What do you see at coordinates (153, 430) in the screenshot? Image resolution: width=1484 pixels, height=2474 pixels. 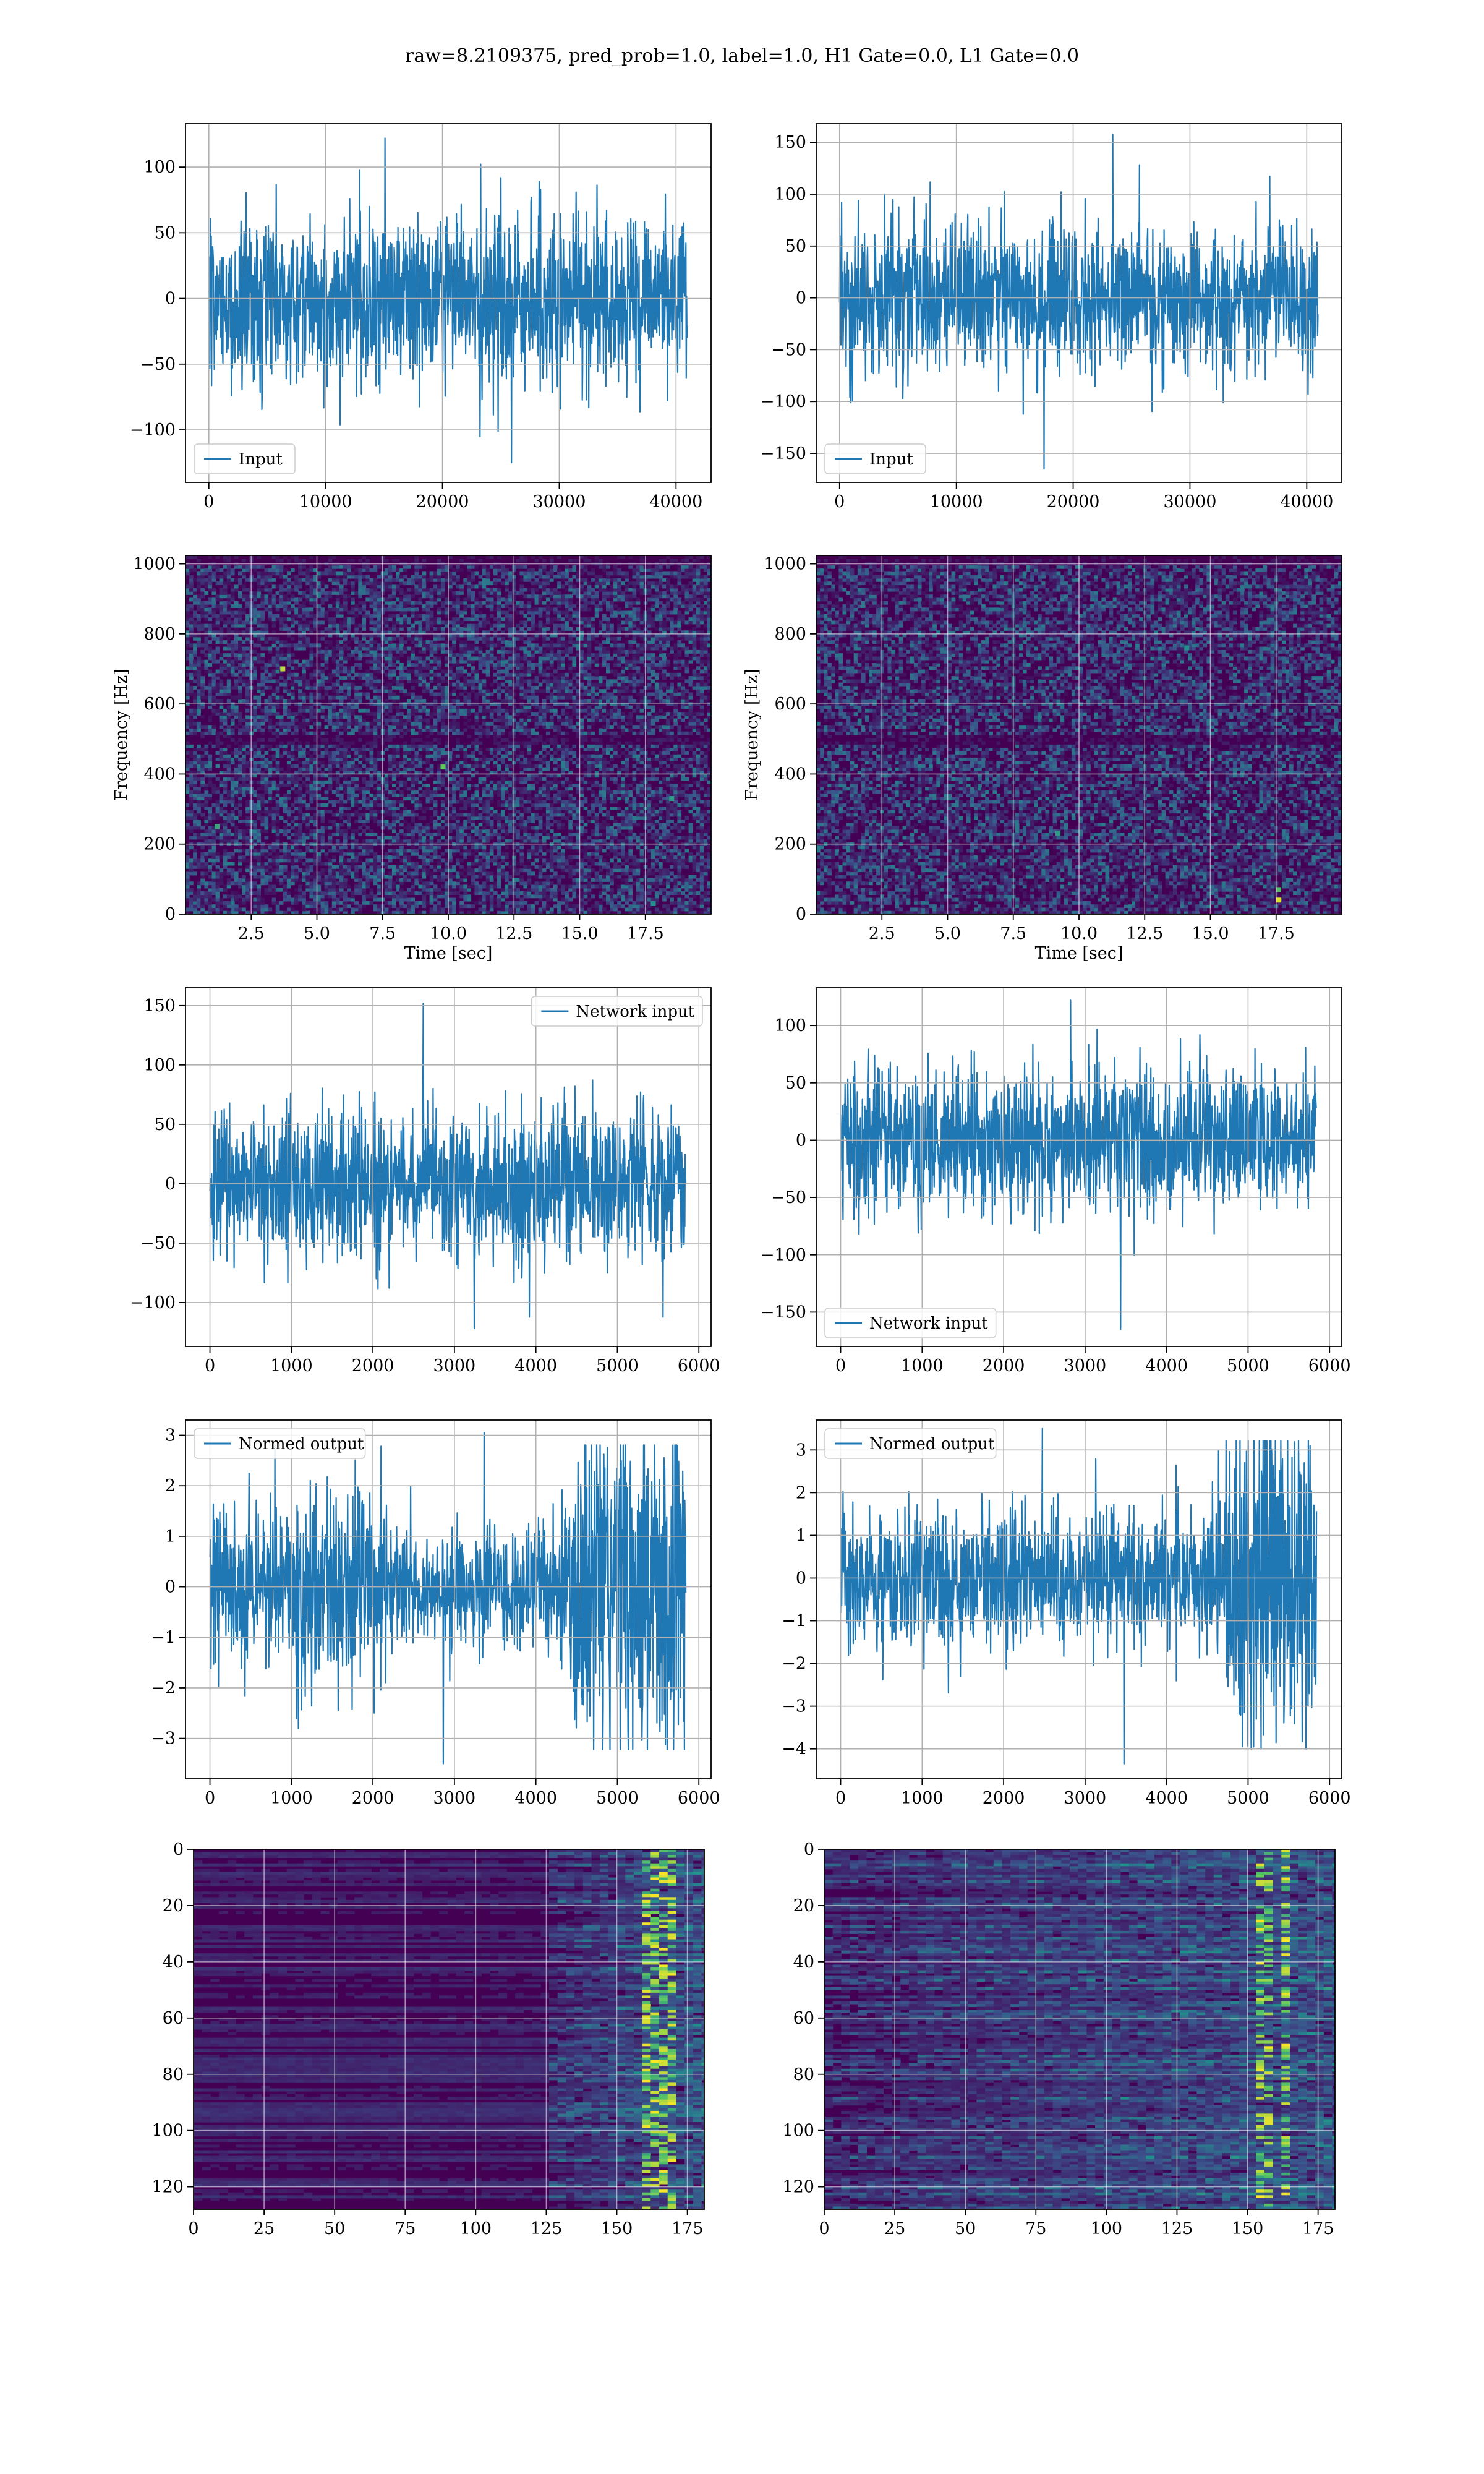 I see `h1-input-ytick-label: −100` at bounding box center [153, 430].